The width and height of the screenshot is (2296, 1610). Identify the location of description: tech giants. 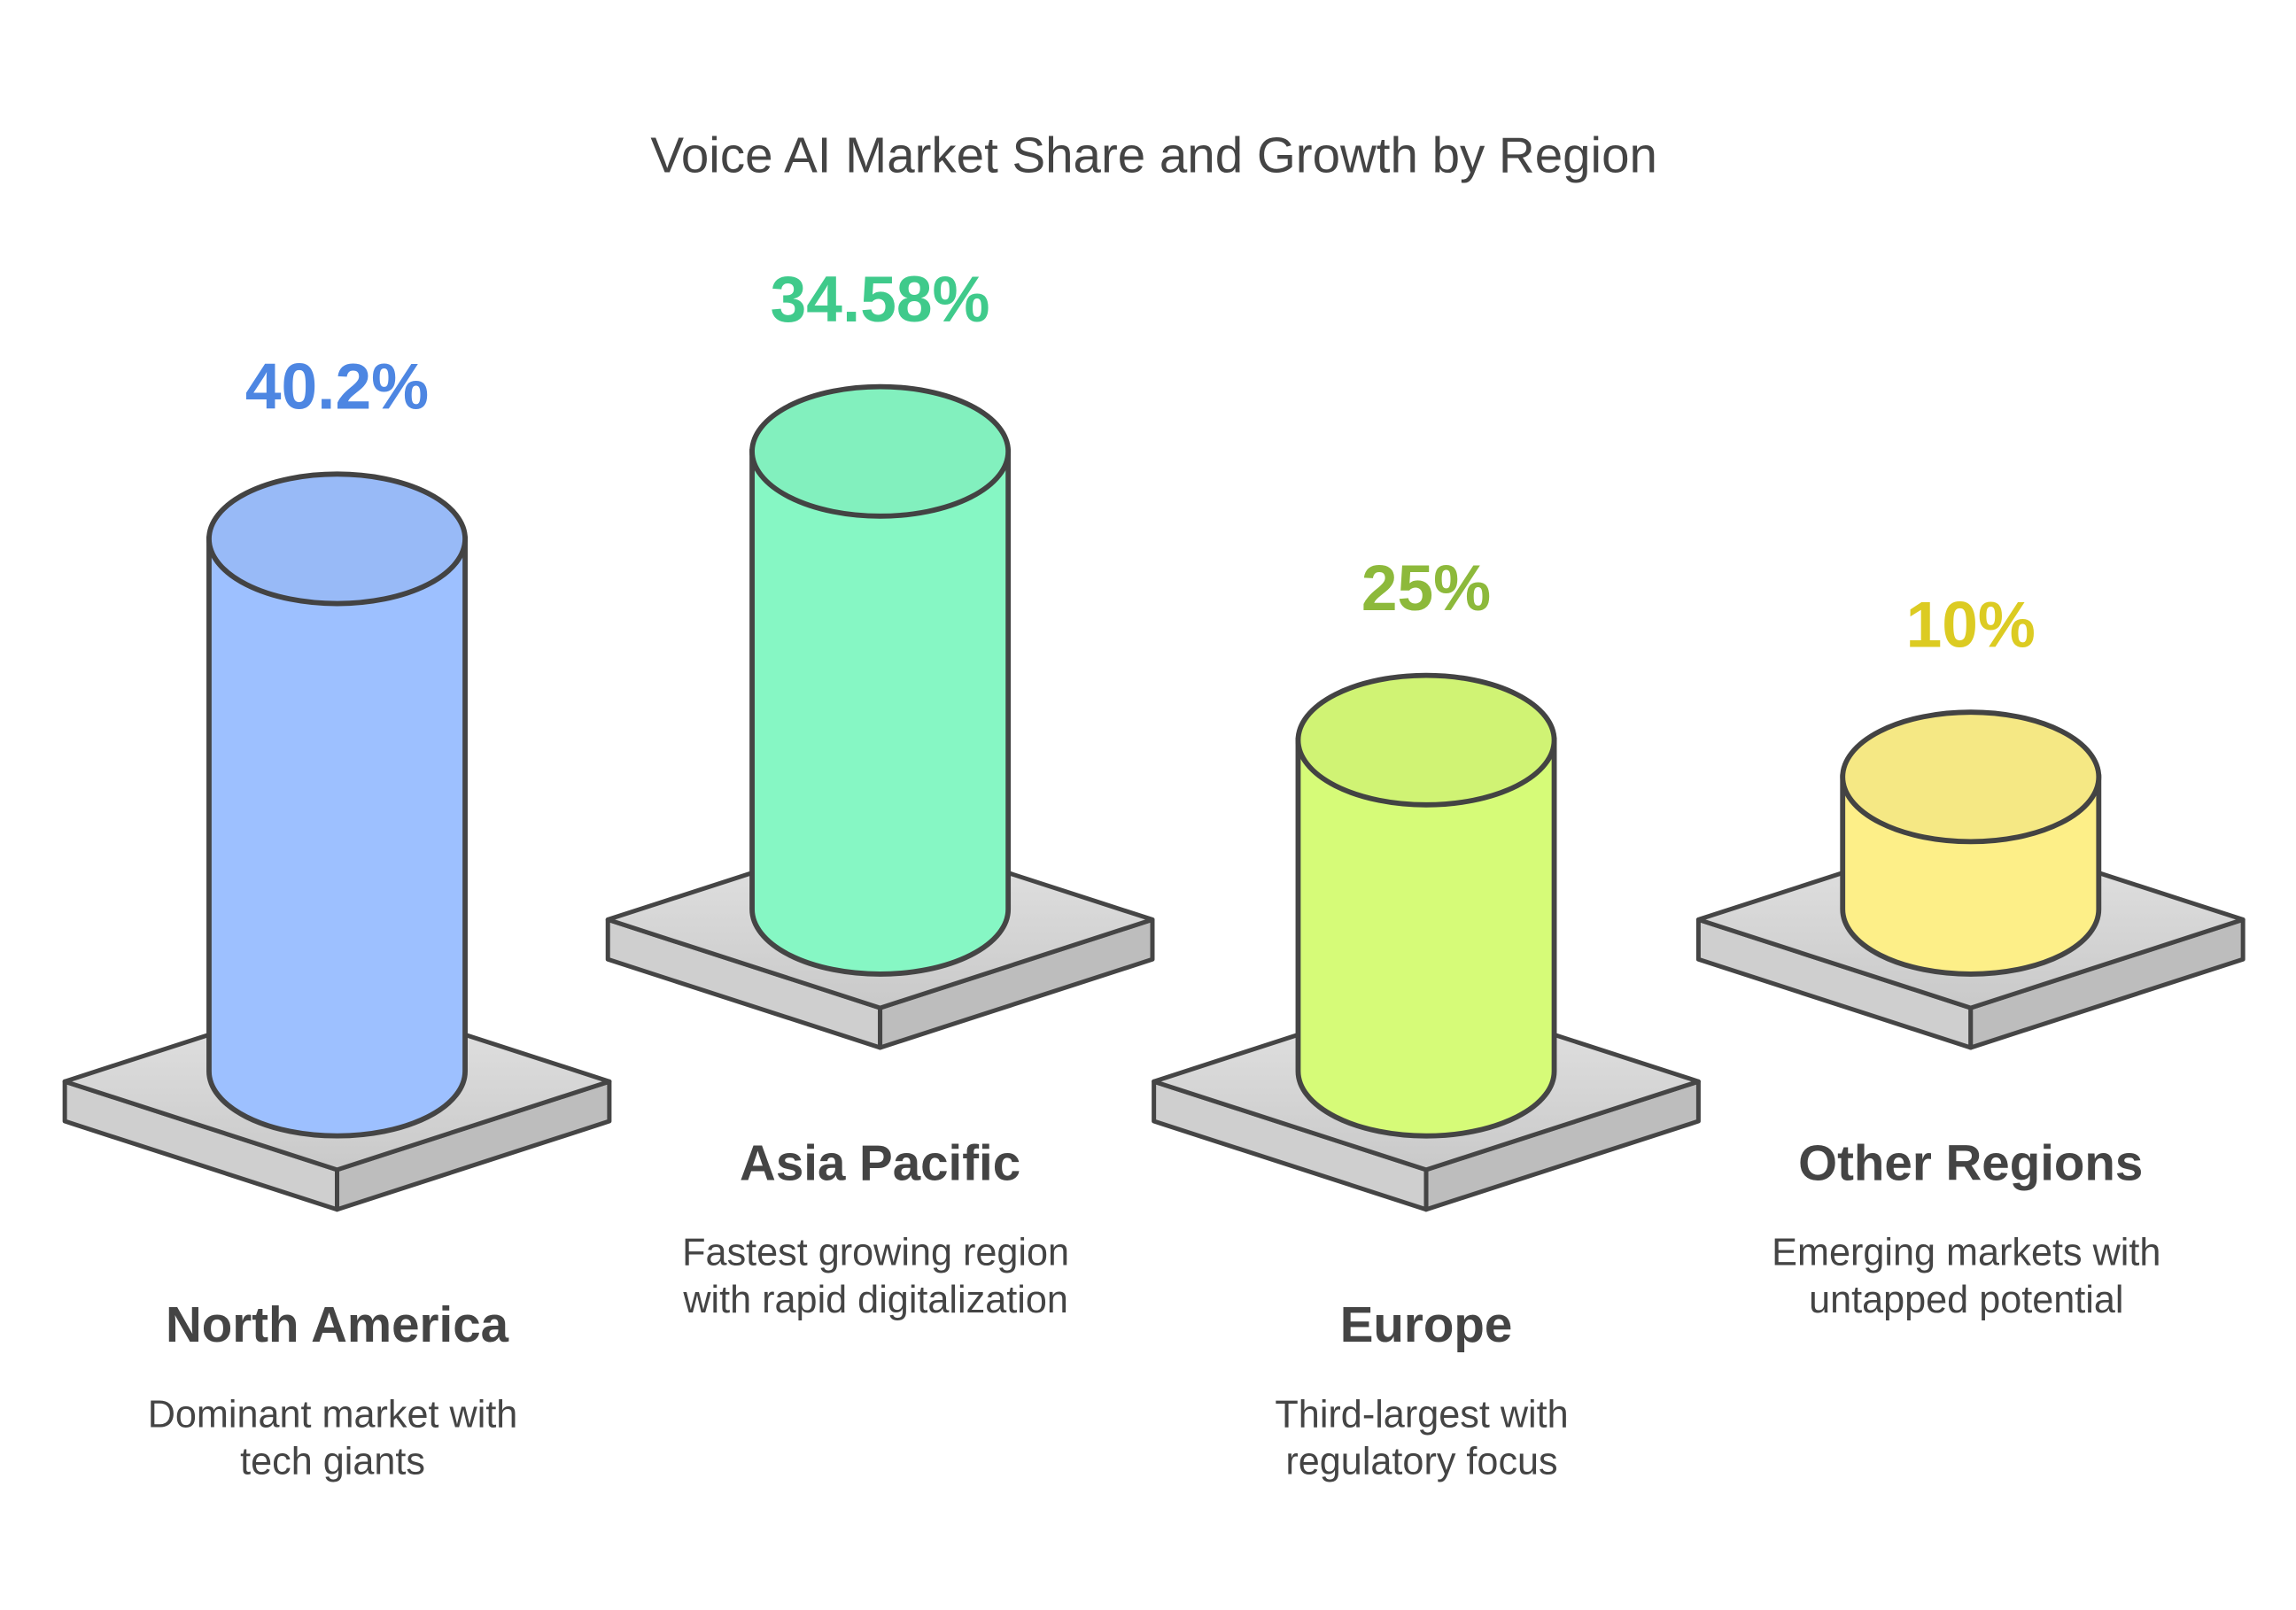
(332, 1462).